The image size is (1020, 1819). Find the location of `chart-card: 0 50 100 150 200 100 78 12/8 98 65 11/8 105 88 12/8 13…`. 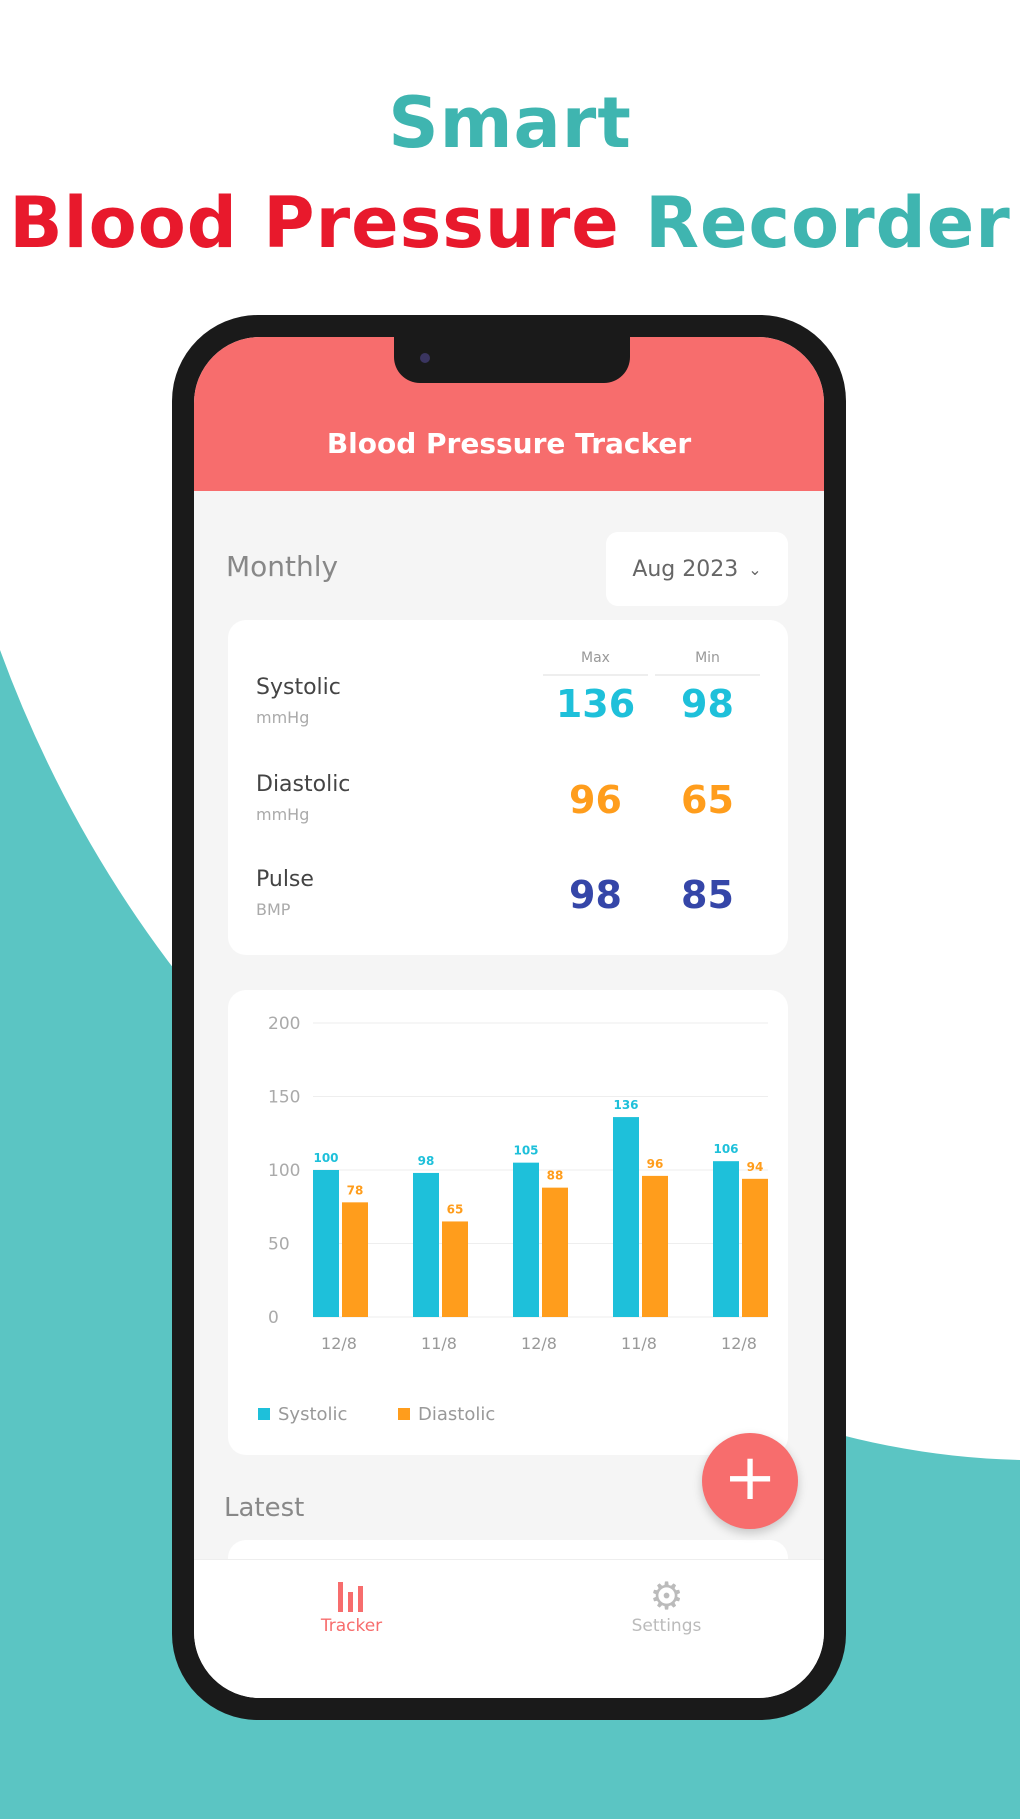

chart-card: 0 50 100 150 200 100 78 12/8 98 65 11/8 105 88 12/8 13… is located at coordinates (508, 1222).